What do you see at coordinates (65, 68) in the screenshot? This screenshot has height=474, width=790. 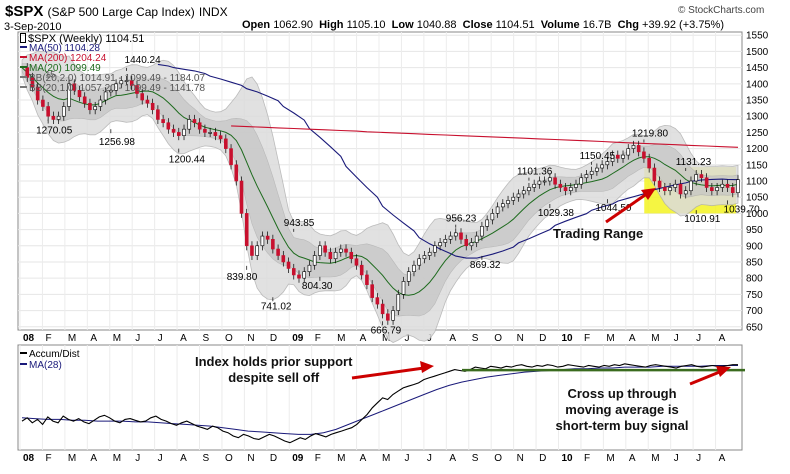 I see `legend-text: MA(20) 1099.49` at bounding box center [65, 68].